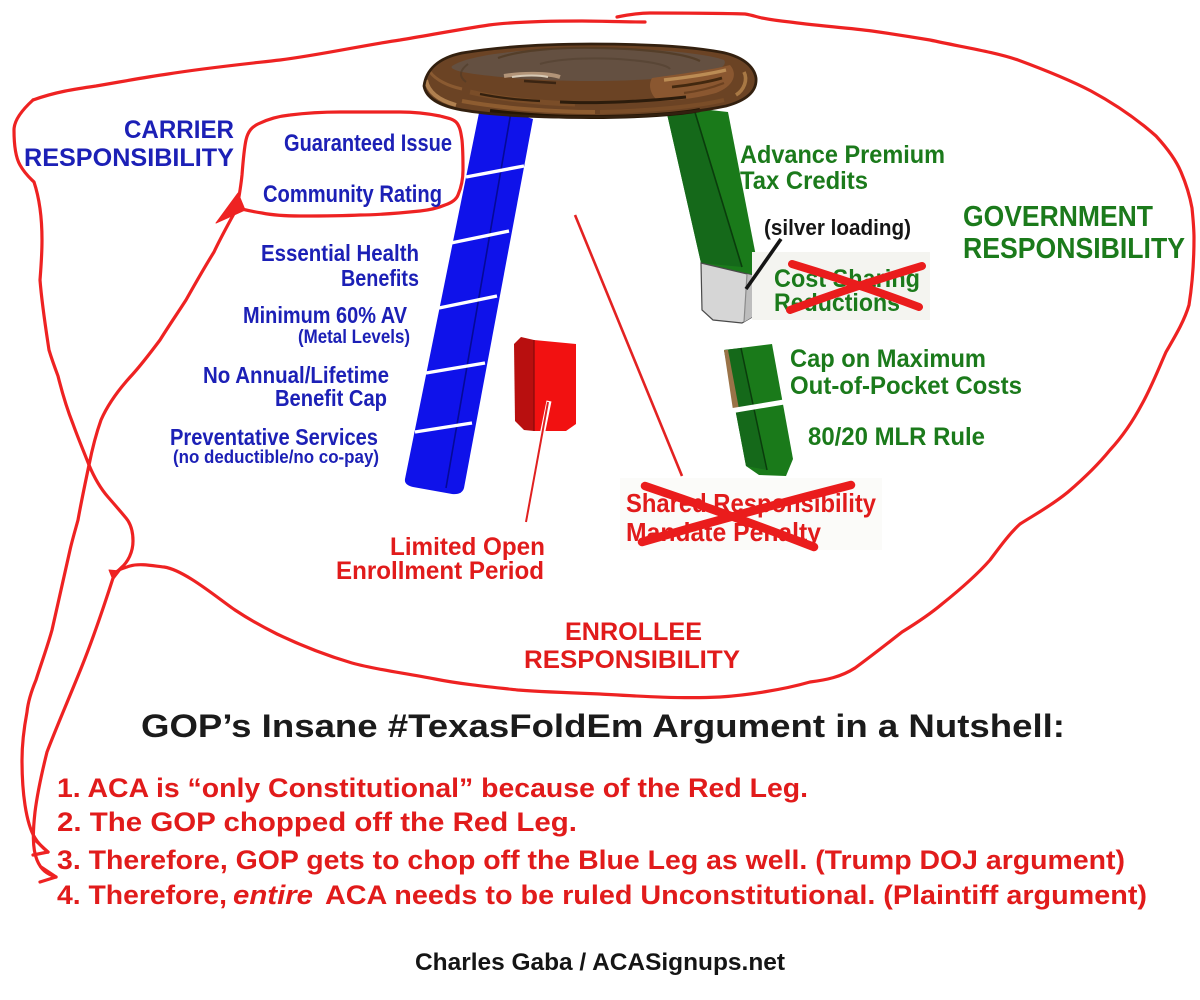  Describe the element at coordinates (340, 253) in the screenshot. I see `svg-text: Essential Health` at that location.